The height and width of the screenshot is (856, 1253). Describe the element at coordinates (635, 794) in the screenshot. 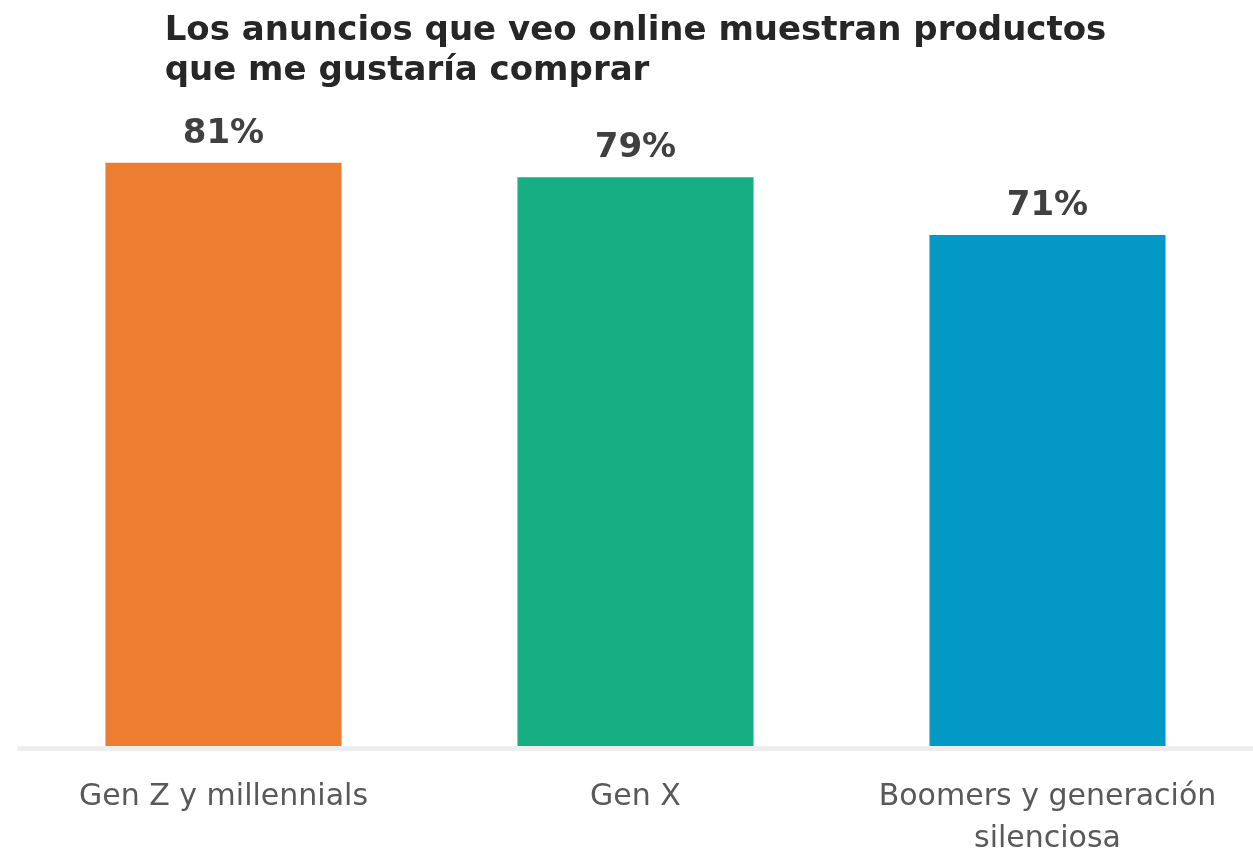

I see `x-tick-label: Gen X` at that location.